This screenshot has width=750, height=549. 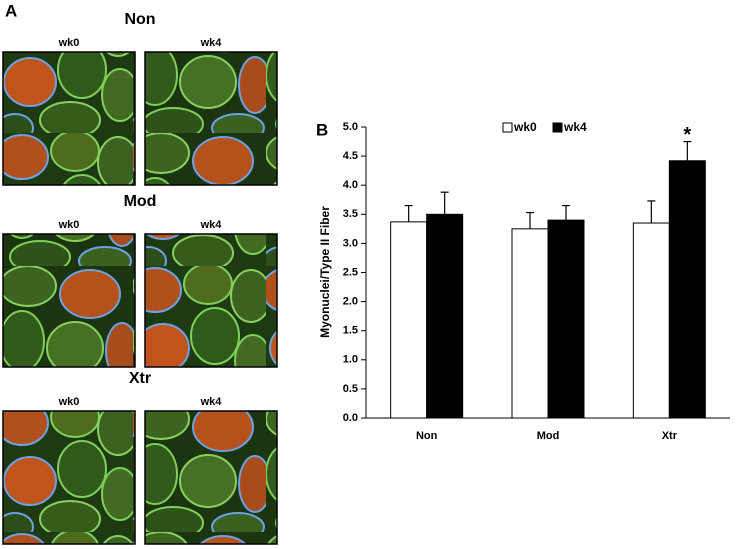 I want to click on y-axis-label: Myonuclei/Type II Fiber, so click(x=325, y=272).